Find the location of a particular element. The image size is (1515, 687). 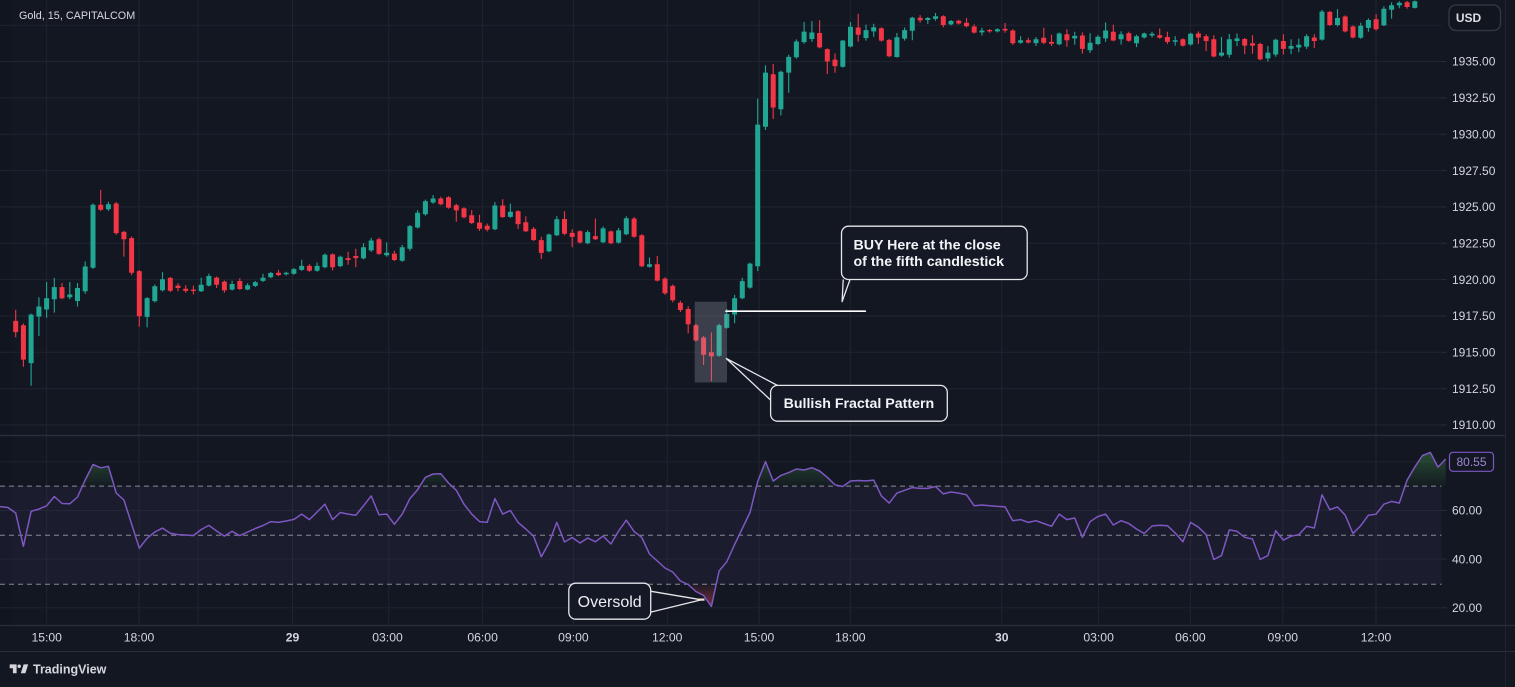

svg-text: 1930.00 is located at coordinates (1474, 134).